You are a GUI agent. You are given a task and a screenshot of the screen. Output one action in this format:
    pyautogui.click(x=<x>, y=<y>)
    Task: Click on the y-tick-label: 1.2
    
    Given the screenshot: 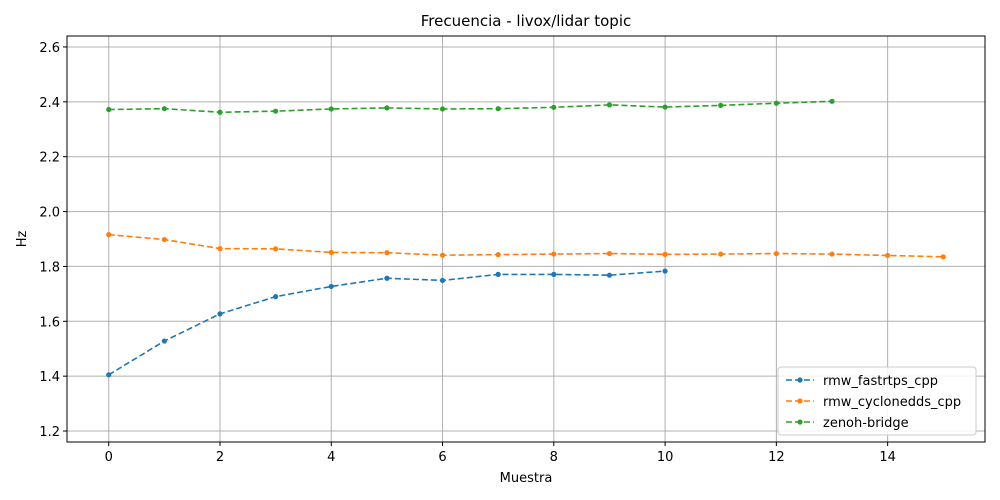 What is the action you would take?
    pyautogui.click(x=49, y=432)
    